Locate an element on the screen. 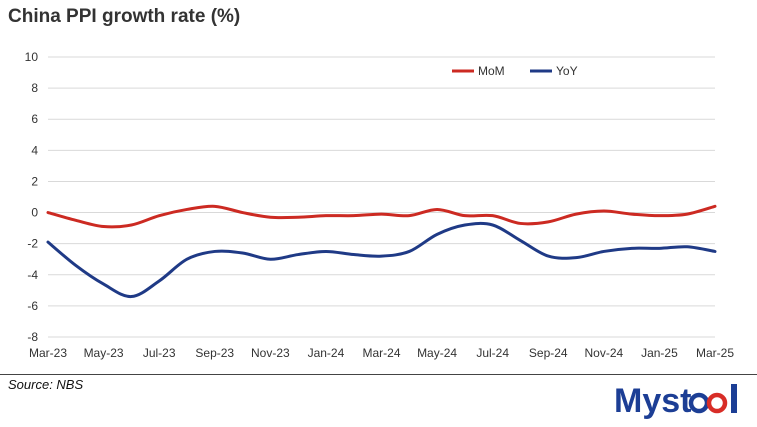  y-tick-label: 2 is located at coordinates (34, 181).